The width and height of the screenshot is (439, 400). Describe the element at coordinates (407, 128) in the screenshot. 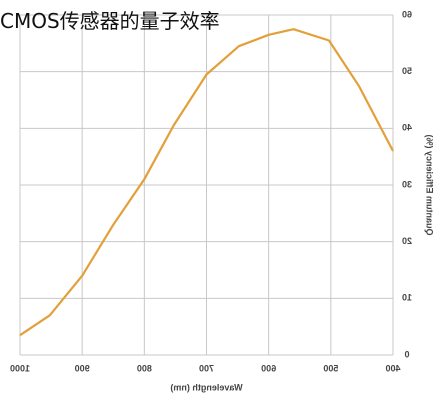

I see `y-tick-label: 40` at that location.